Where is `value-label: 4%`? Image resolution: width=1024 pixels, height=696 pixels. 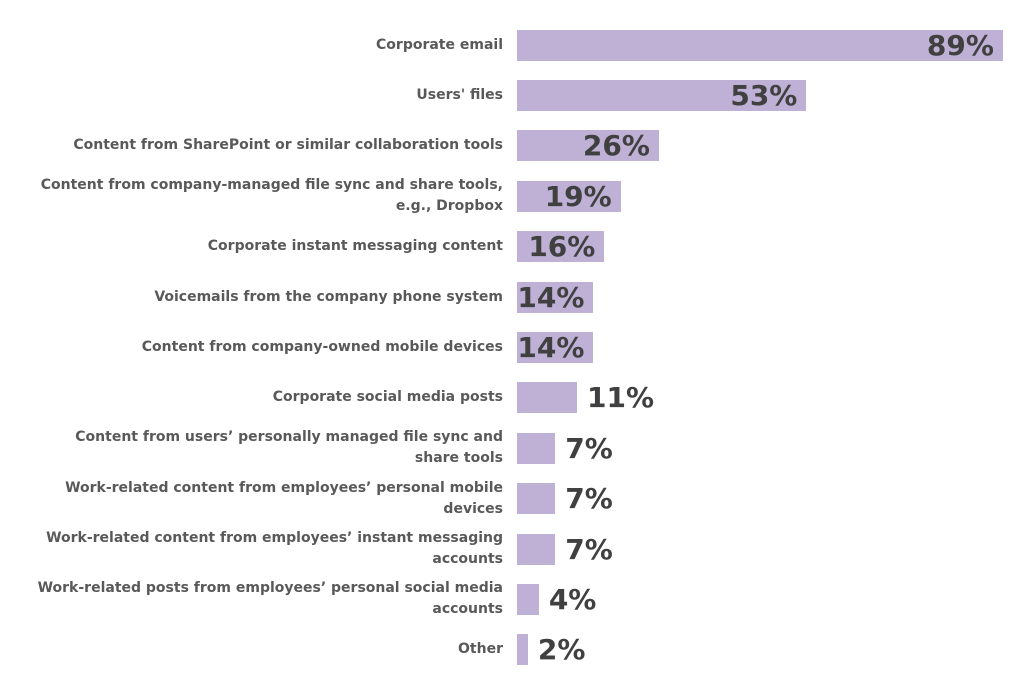
value-label: 4% is located at coordinates (572, 599).